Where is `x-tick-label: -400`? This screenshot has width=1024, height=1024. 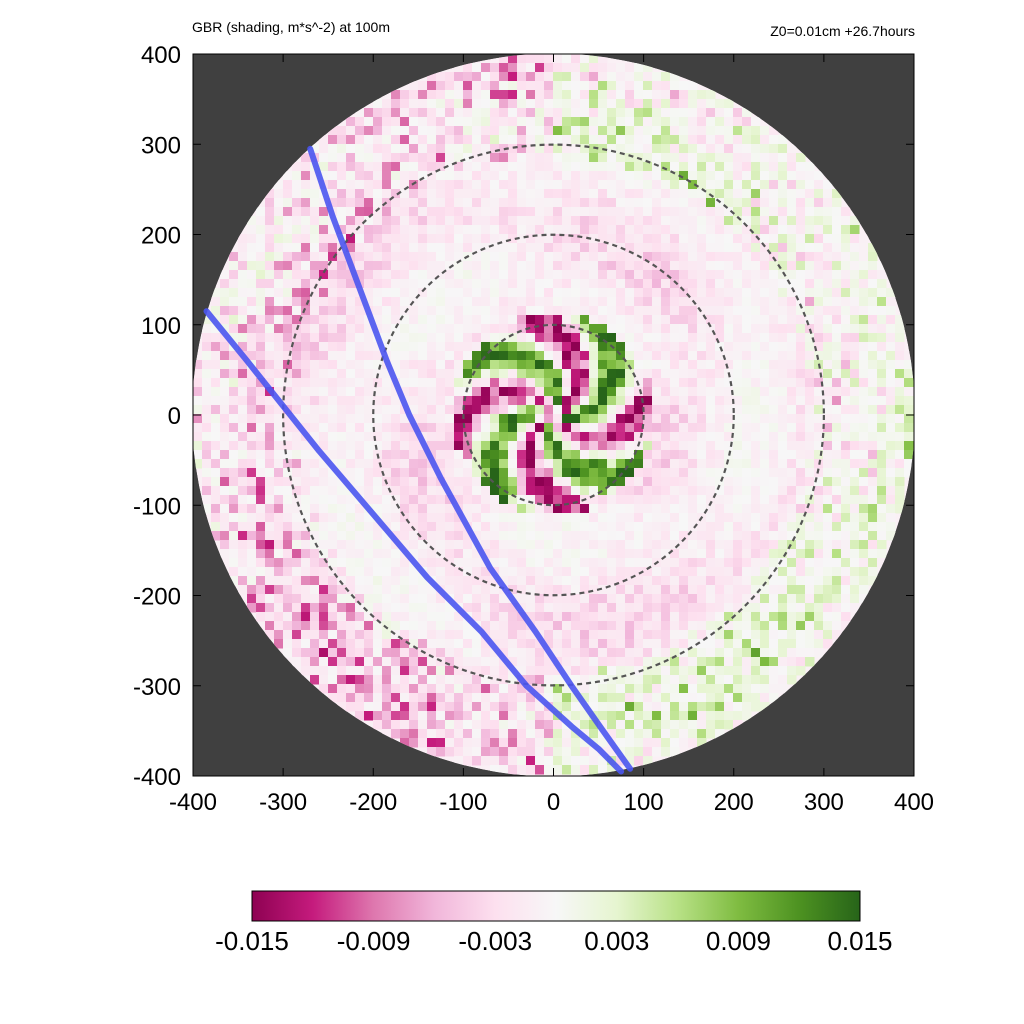
x-tick-label: -400 is located at coordinates (193, 802).